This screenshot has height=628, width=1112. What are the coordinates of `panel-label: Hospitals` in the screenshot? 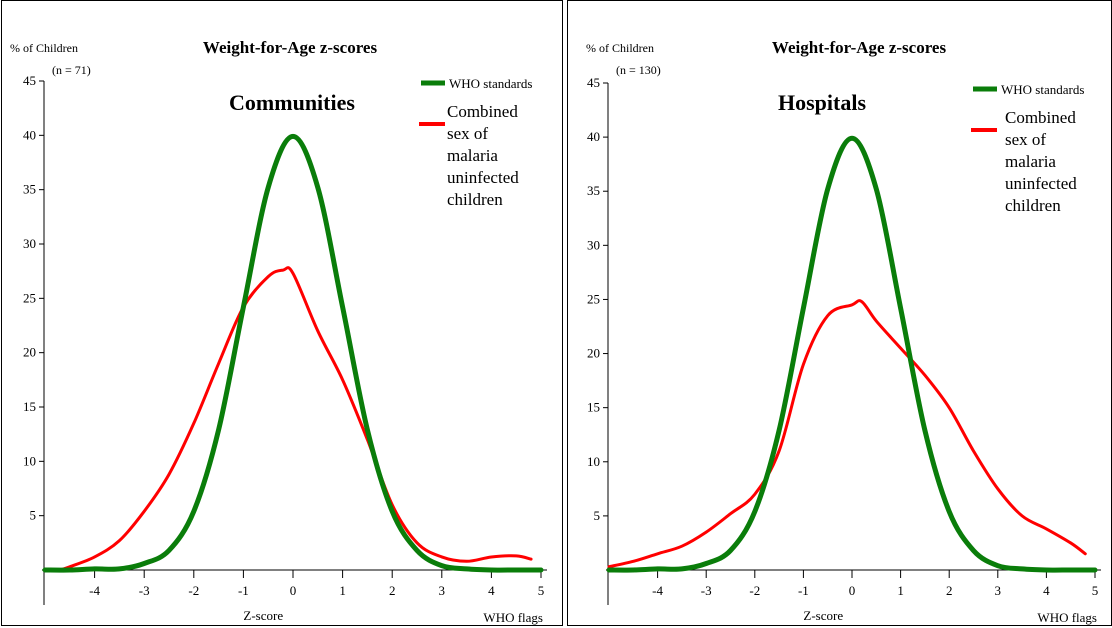 It's located at (822, 102).